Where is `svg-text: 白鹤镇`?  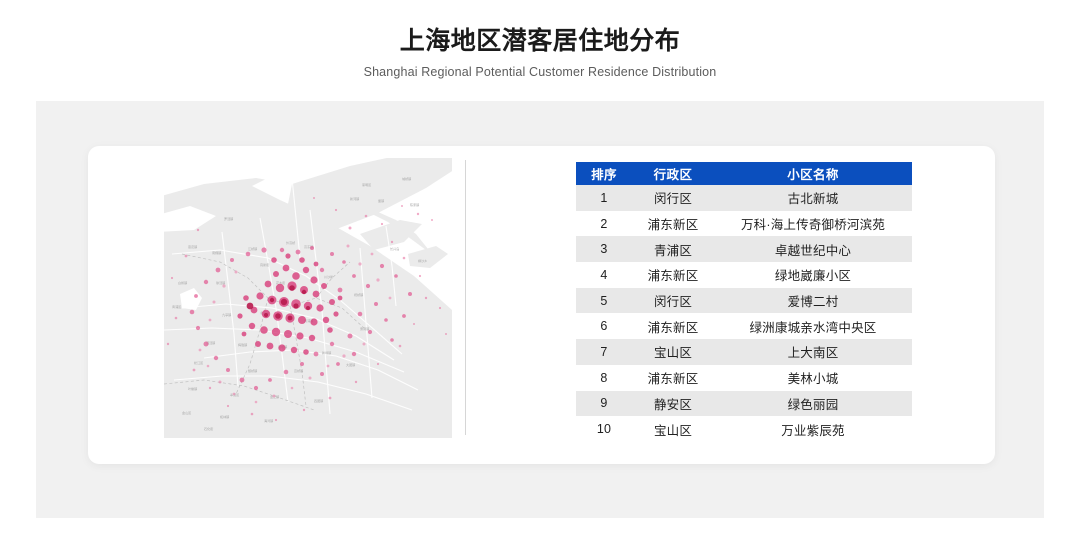
svg-text: 白鹤镇 is located at coordinates (182, 282).